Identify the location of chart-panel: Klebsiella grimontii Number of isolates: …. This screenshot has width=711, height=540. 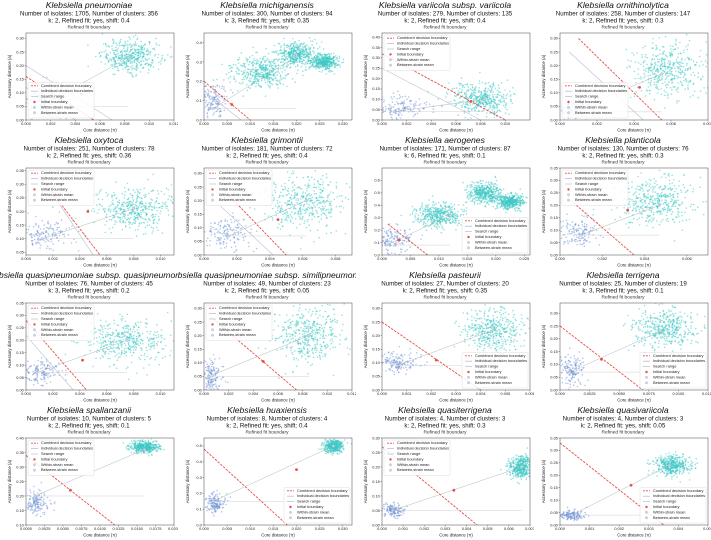
(267, 202).